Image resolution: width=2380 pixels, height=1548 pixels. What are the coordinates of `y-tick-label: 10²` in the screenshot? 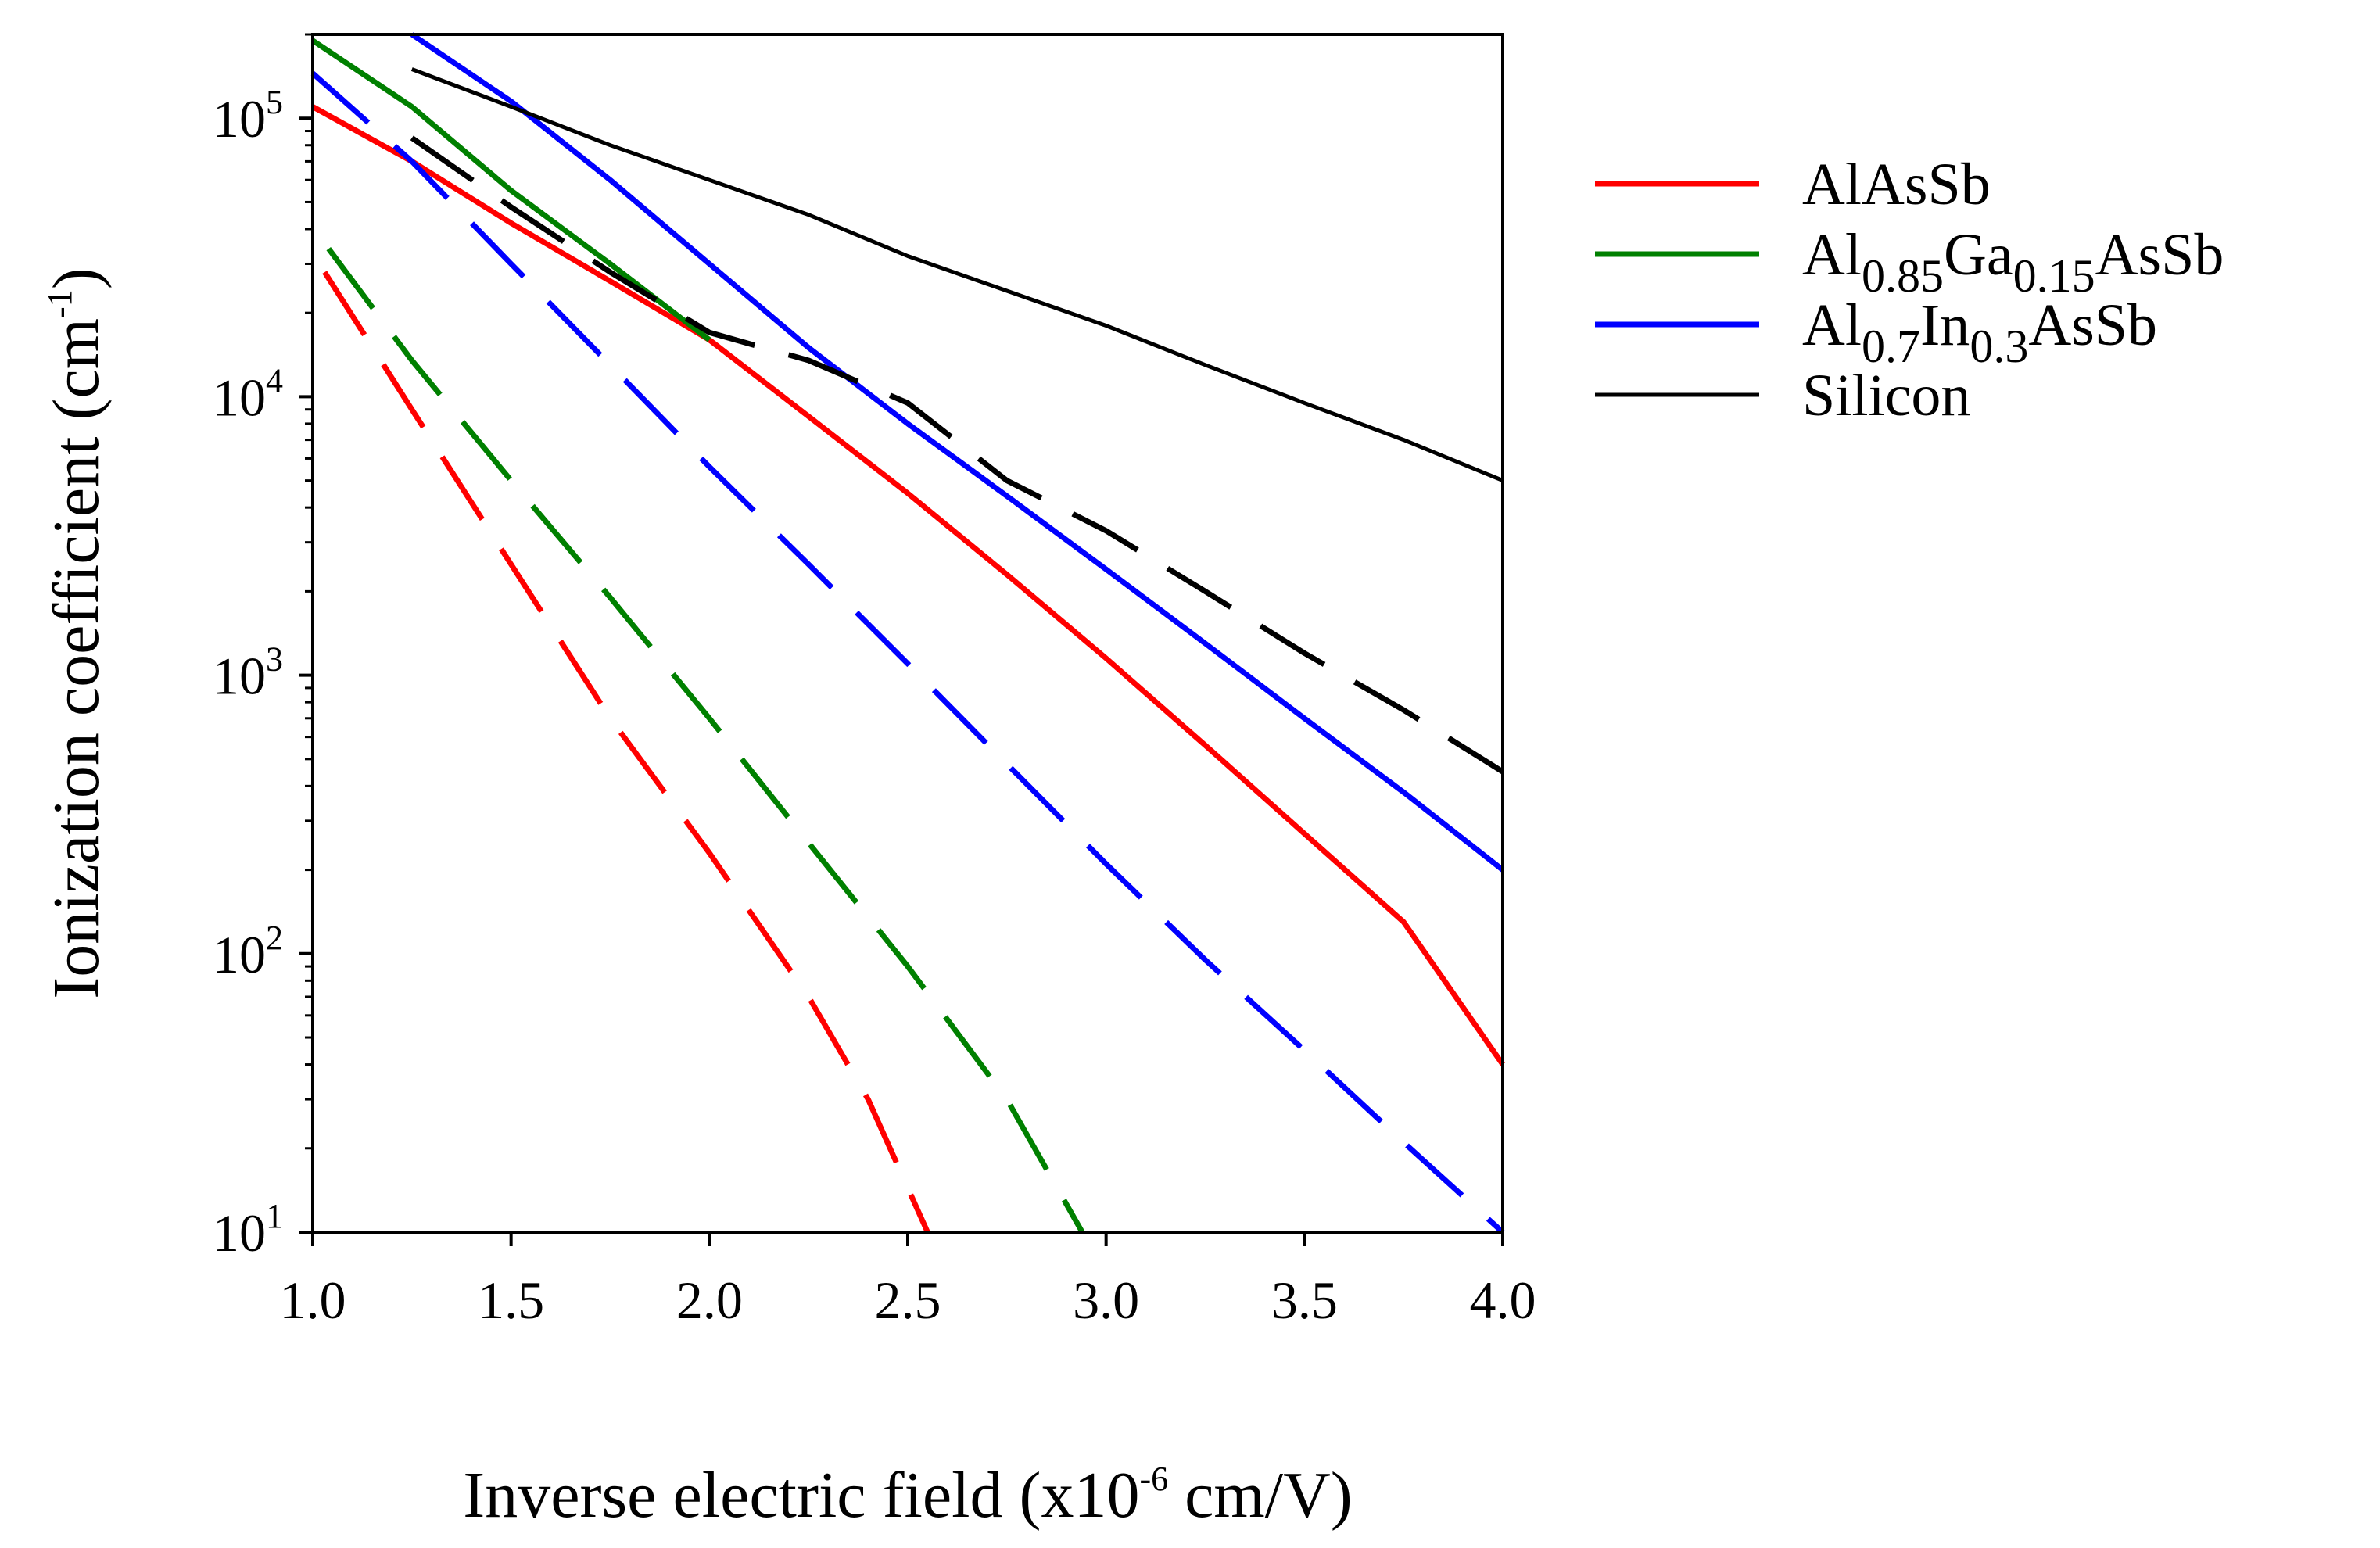 It's located at (248, 952).